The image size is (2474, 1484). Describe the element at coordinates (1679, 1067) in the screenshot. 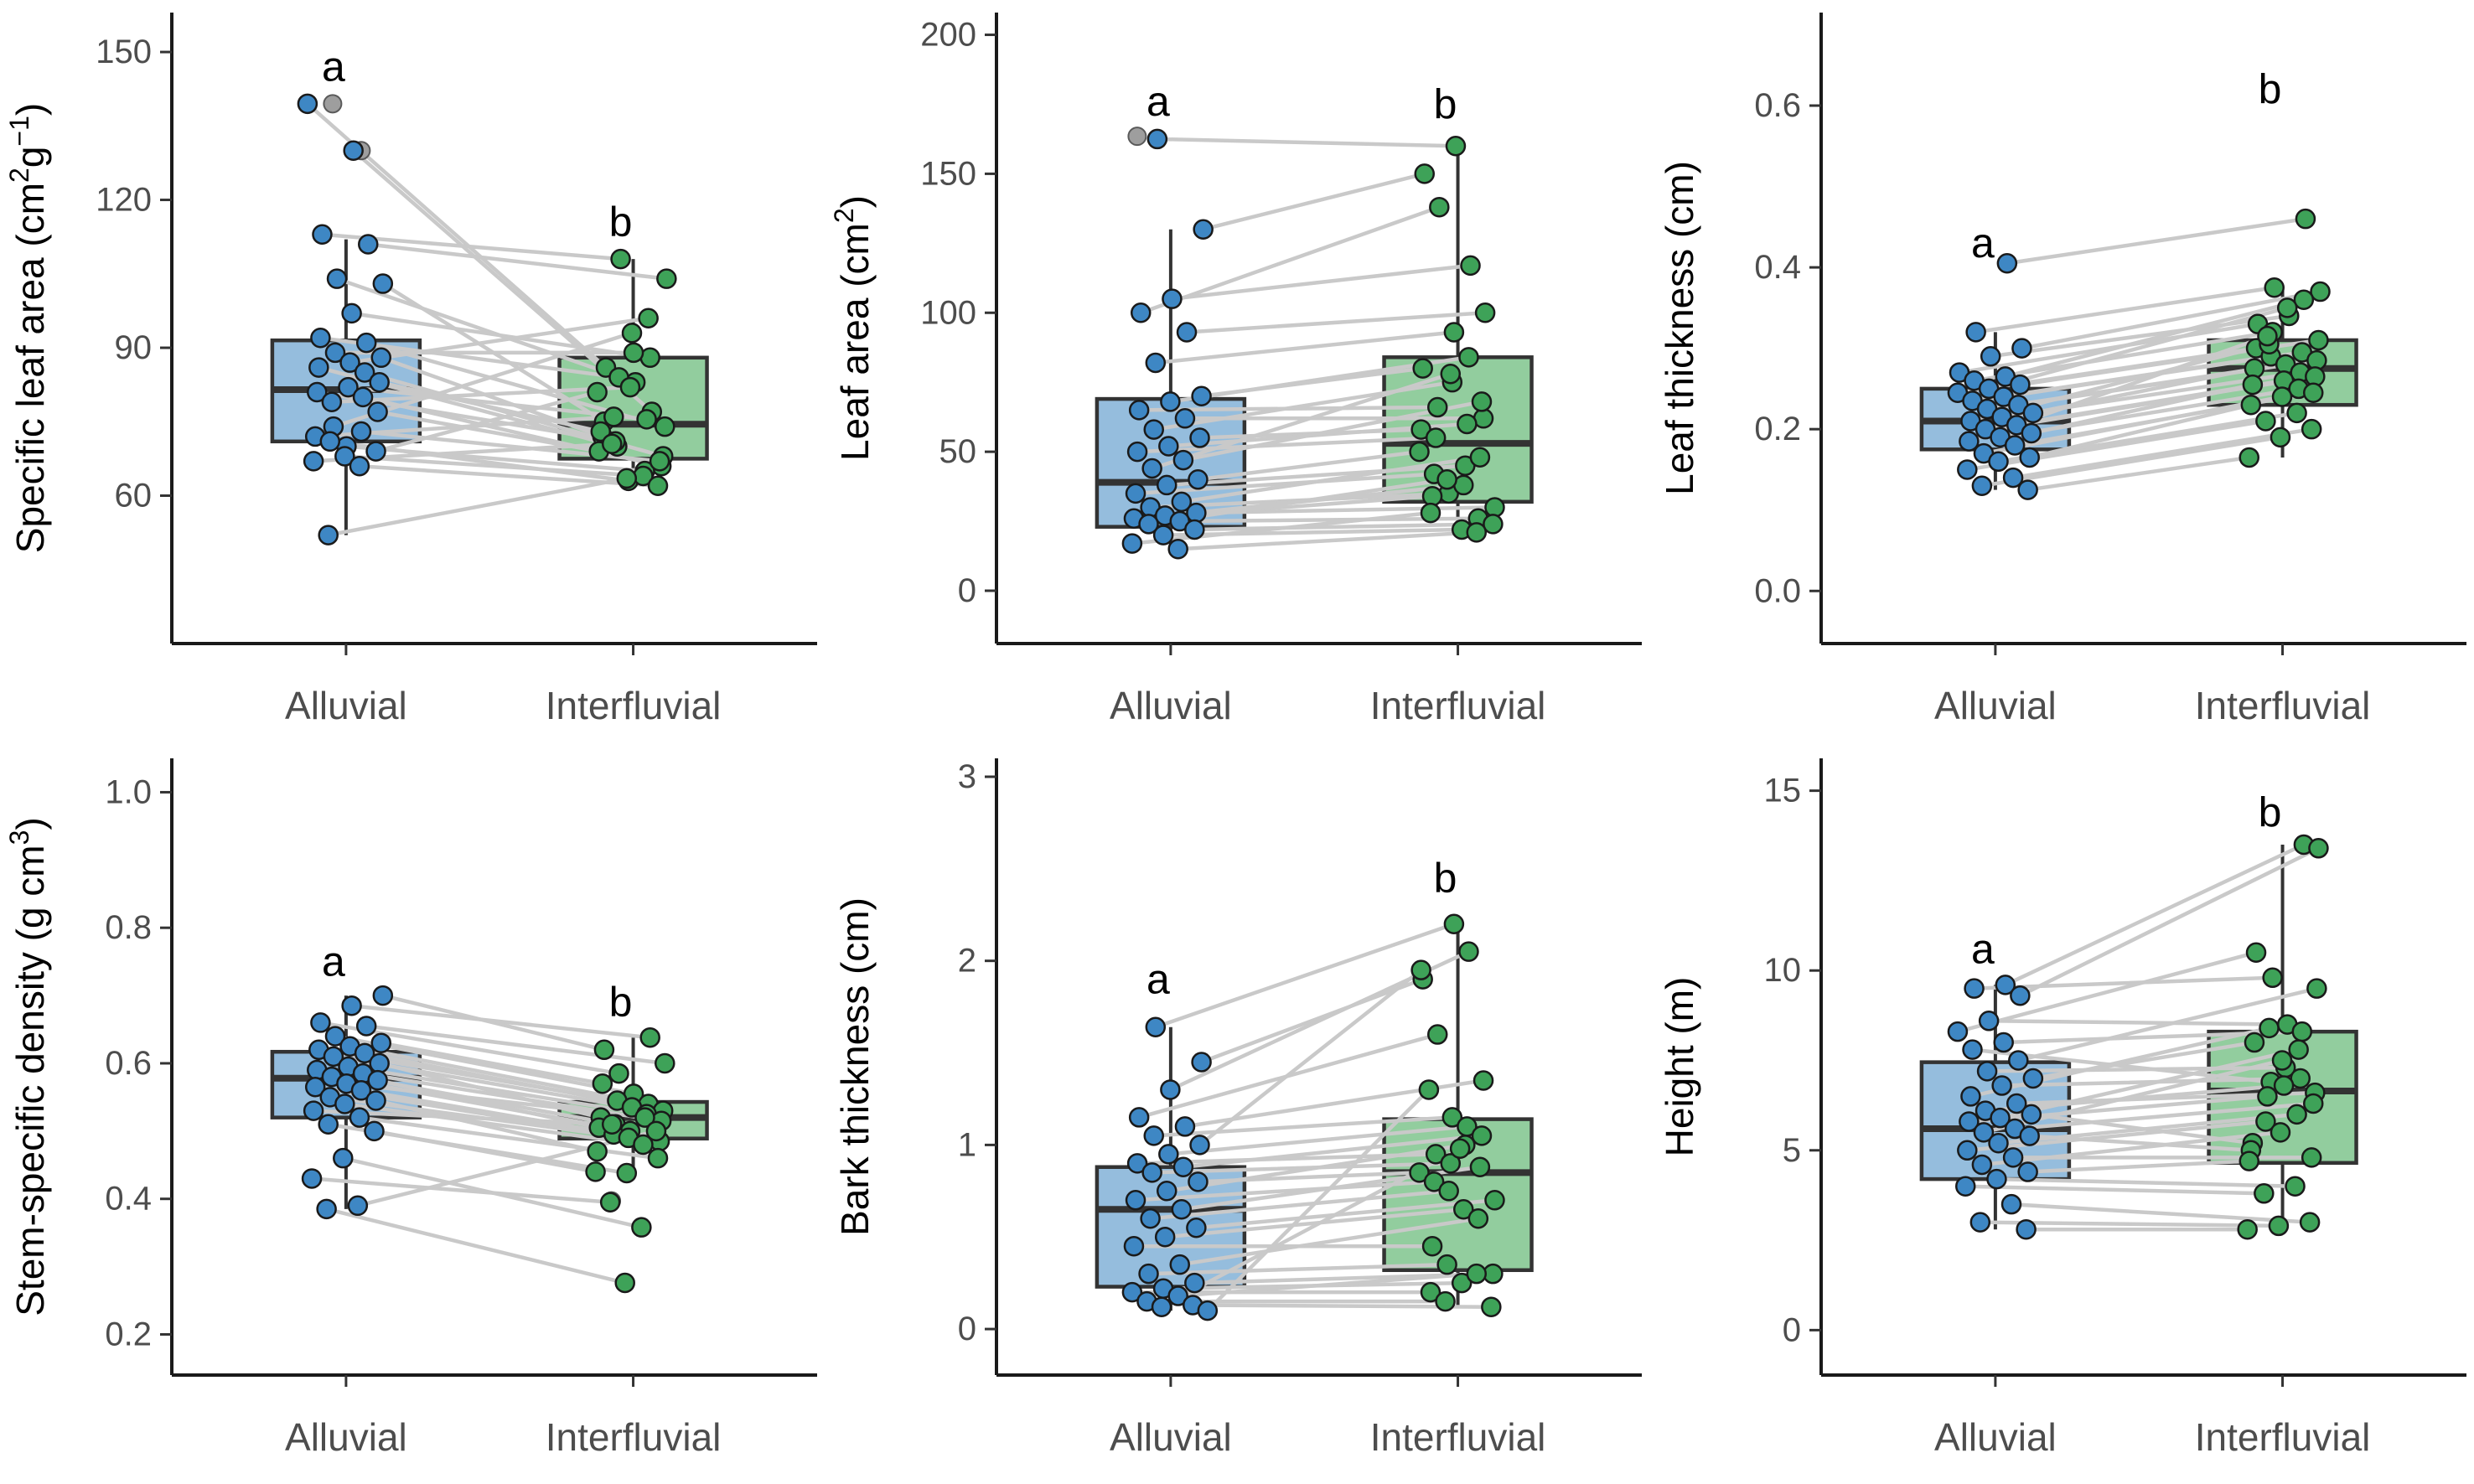

I see `y-axis-title: Height (m)` at that location.